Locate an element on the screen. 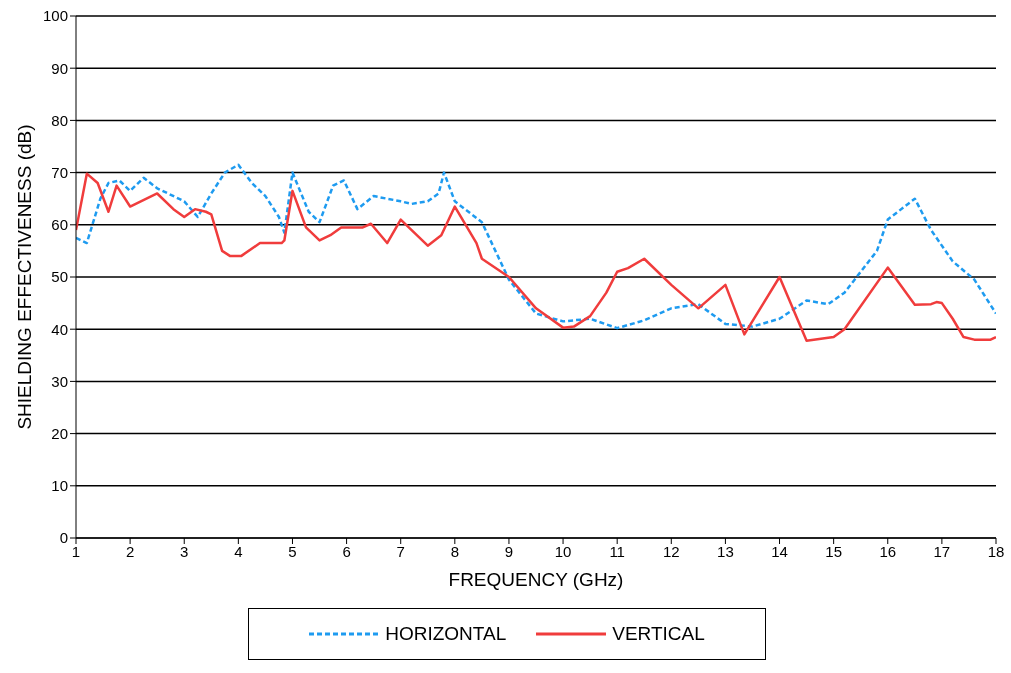  y-tick-label: 0 is located at coordinates (63, 538).